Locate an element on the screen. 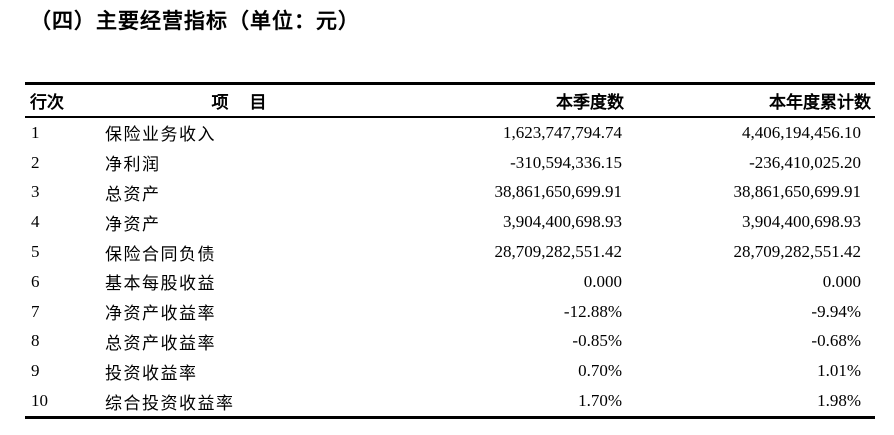 The width and height of the screenshot is (894, 435). cell-item: 净资产 is located at coordinates (133, 224).